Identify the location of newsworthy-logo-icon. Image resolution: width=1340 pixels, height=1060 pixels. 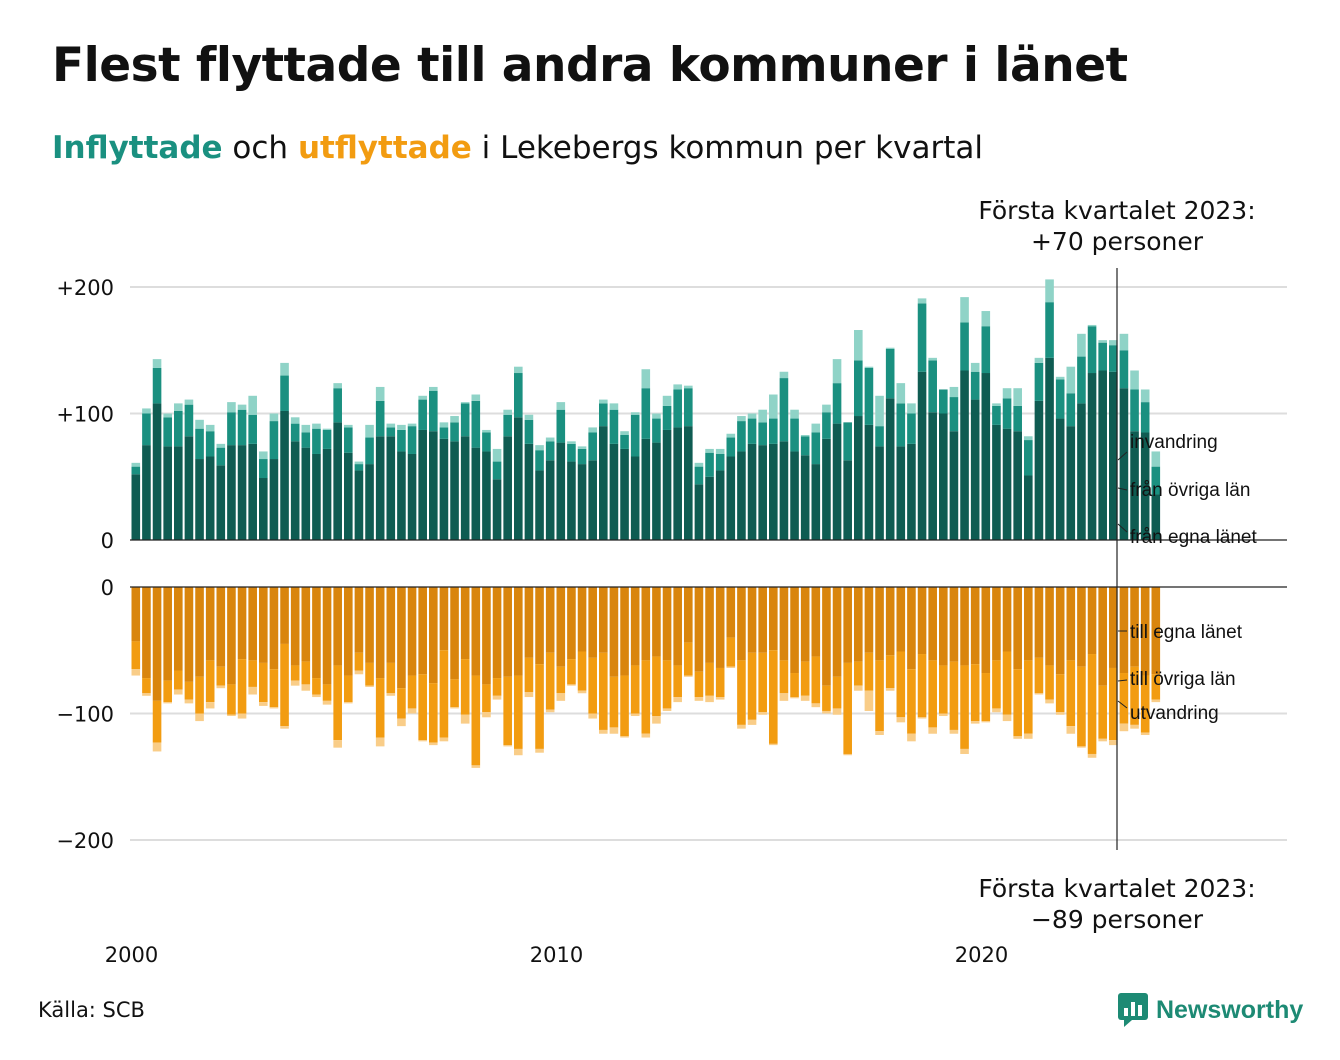
(1133, 1010).